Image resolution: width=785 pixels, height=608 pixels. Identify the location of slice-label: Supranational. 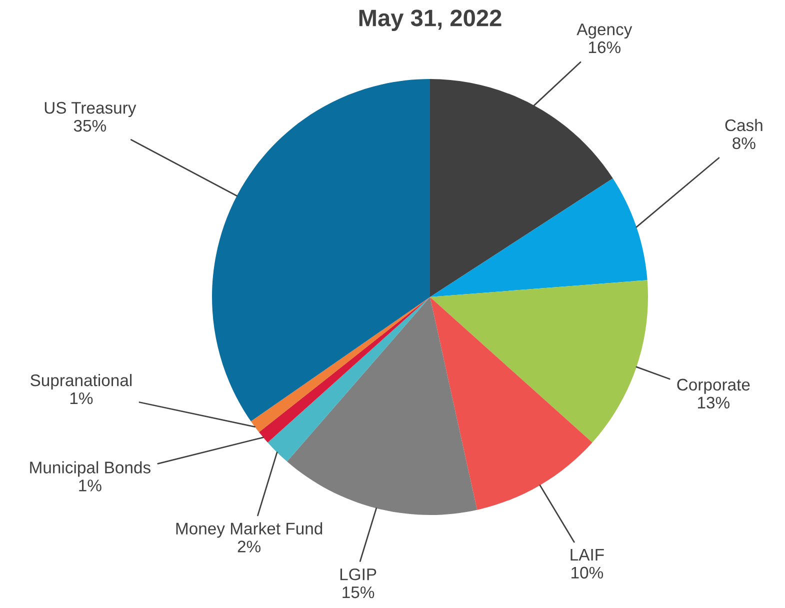
(81, 382).